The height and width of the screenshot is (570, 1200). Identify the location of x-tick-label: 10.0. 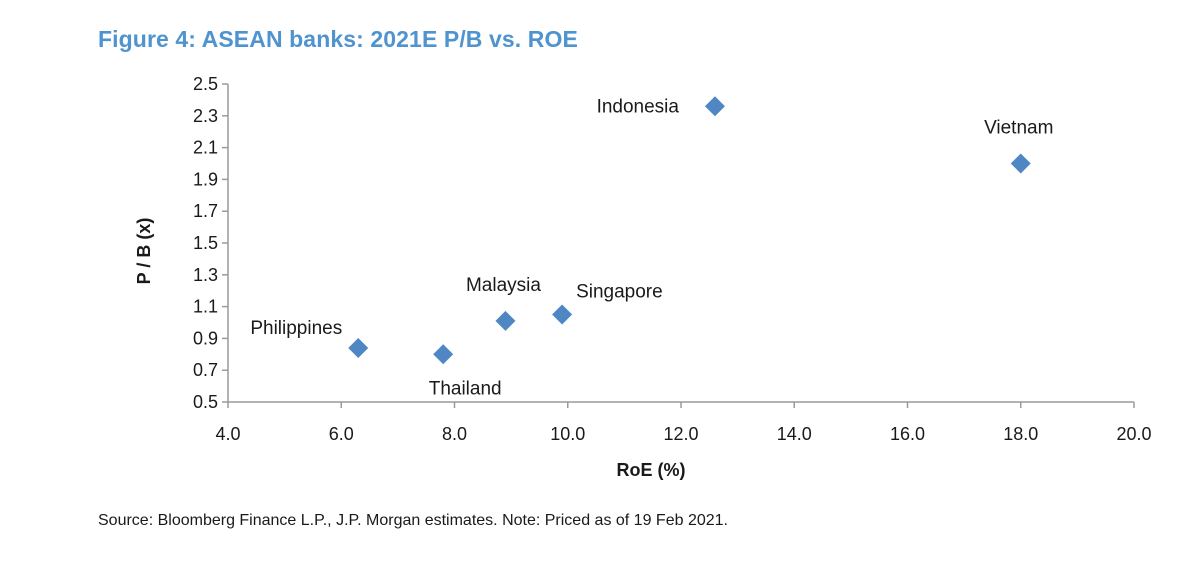
(567, 434).